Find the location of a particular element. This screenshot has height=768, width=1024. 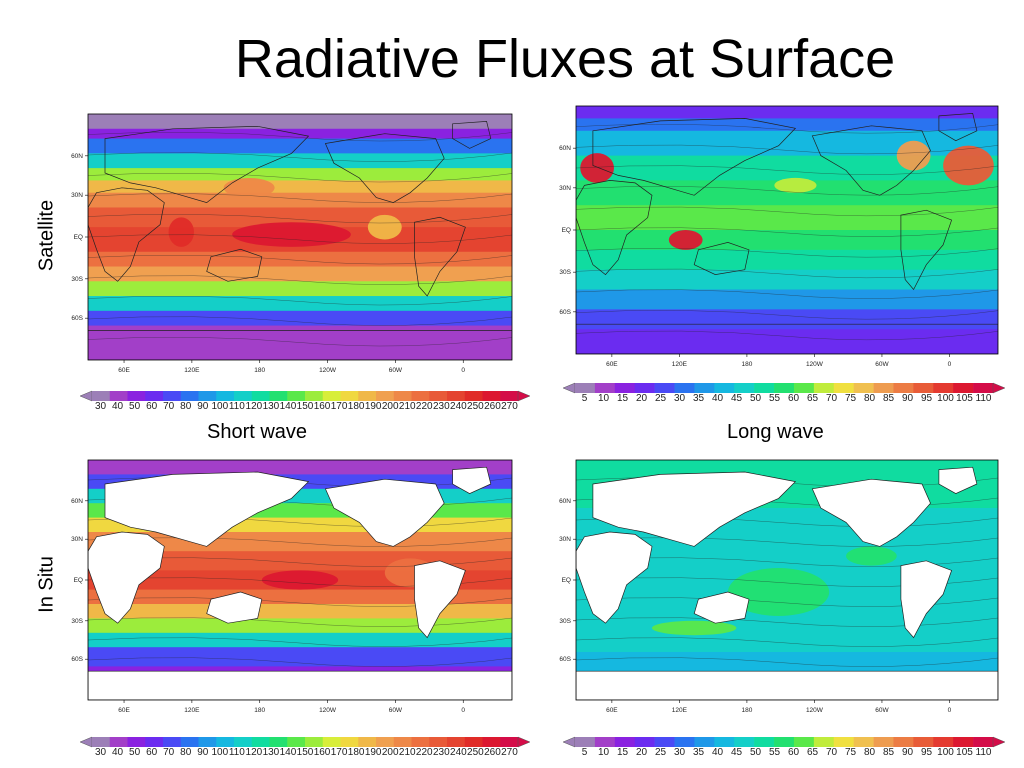

colorbar-level-label: 100 is located at coordinates (220, 752).